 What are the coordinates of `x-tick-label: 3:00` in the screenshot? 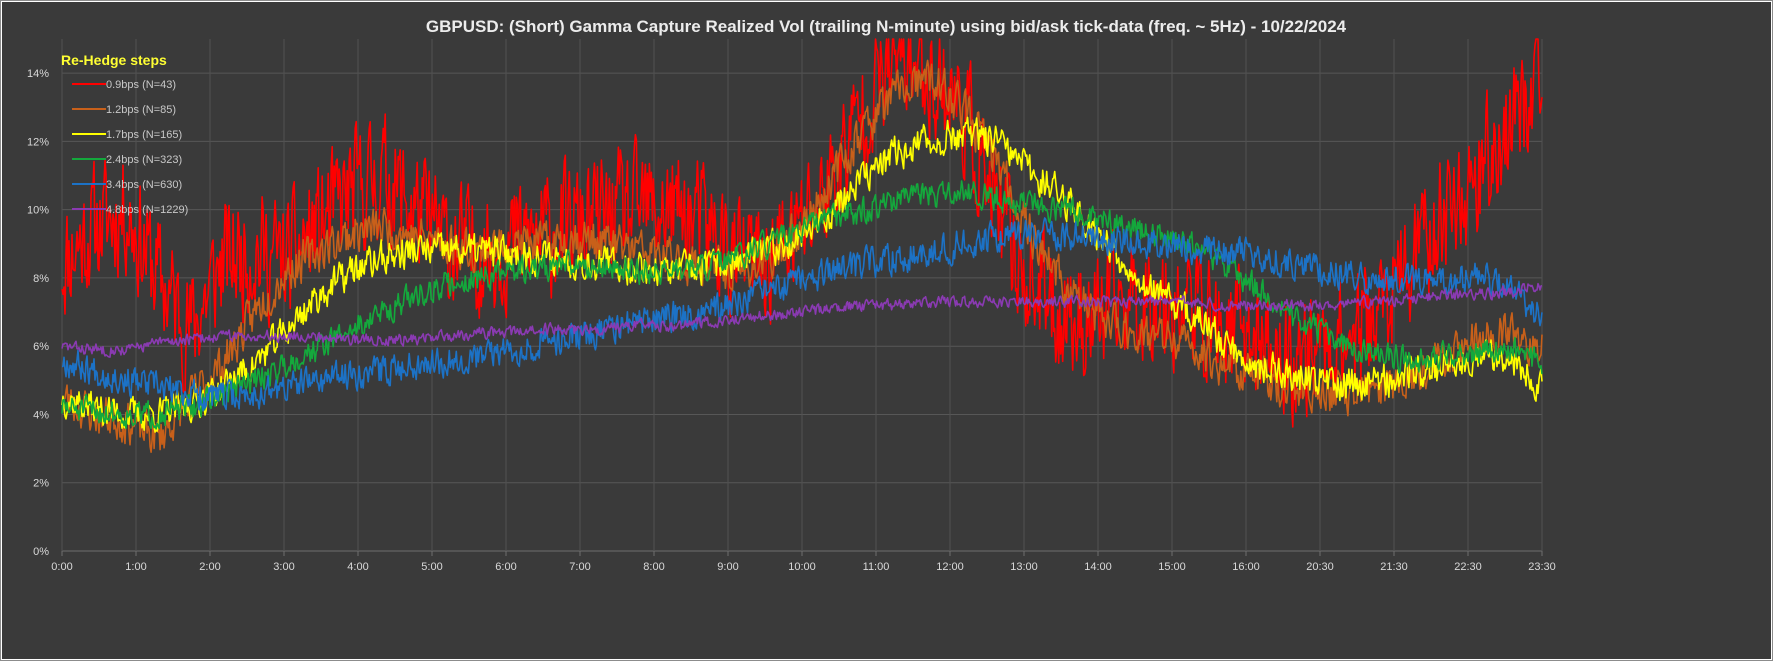 It's located at (283, 567).